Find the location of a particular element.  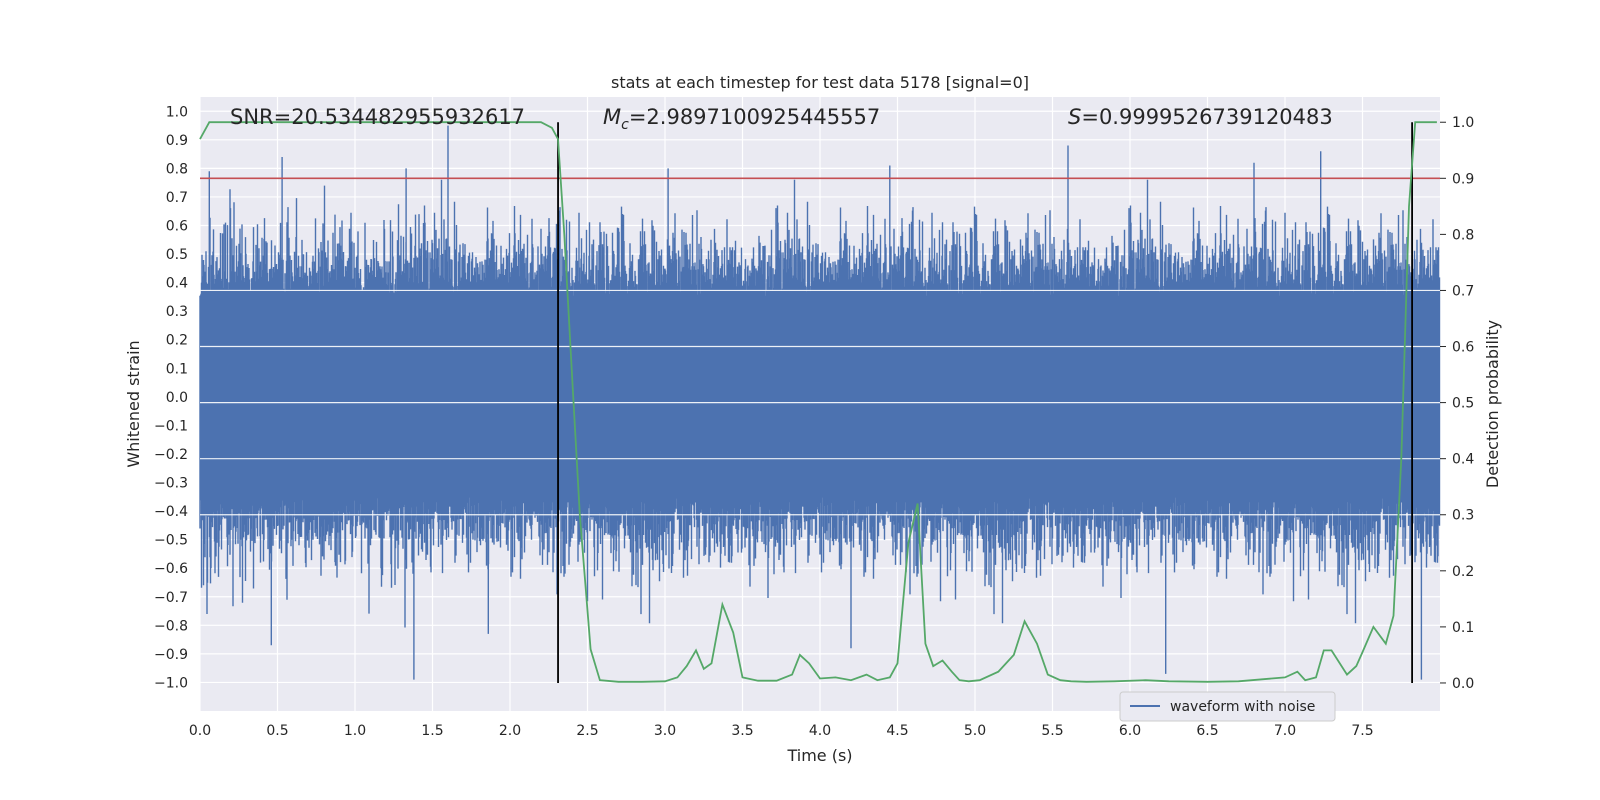

y-tick-label-right: 0.0 is located at coordinates (1463, 684).